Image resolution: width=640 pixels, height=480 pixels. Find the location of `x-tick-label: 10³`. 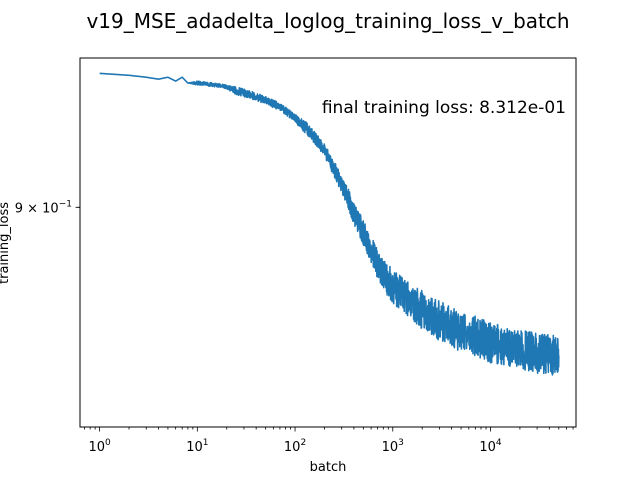

x-tick-label: 10³ is located at coordinates (393, 446).